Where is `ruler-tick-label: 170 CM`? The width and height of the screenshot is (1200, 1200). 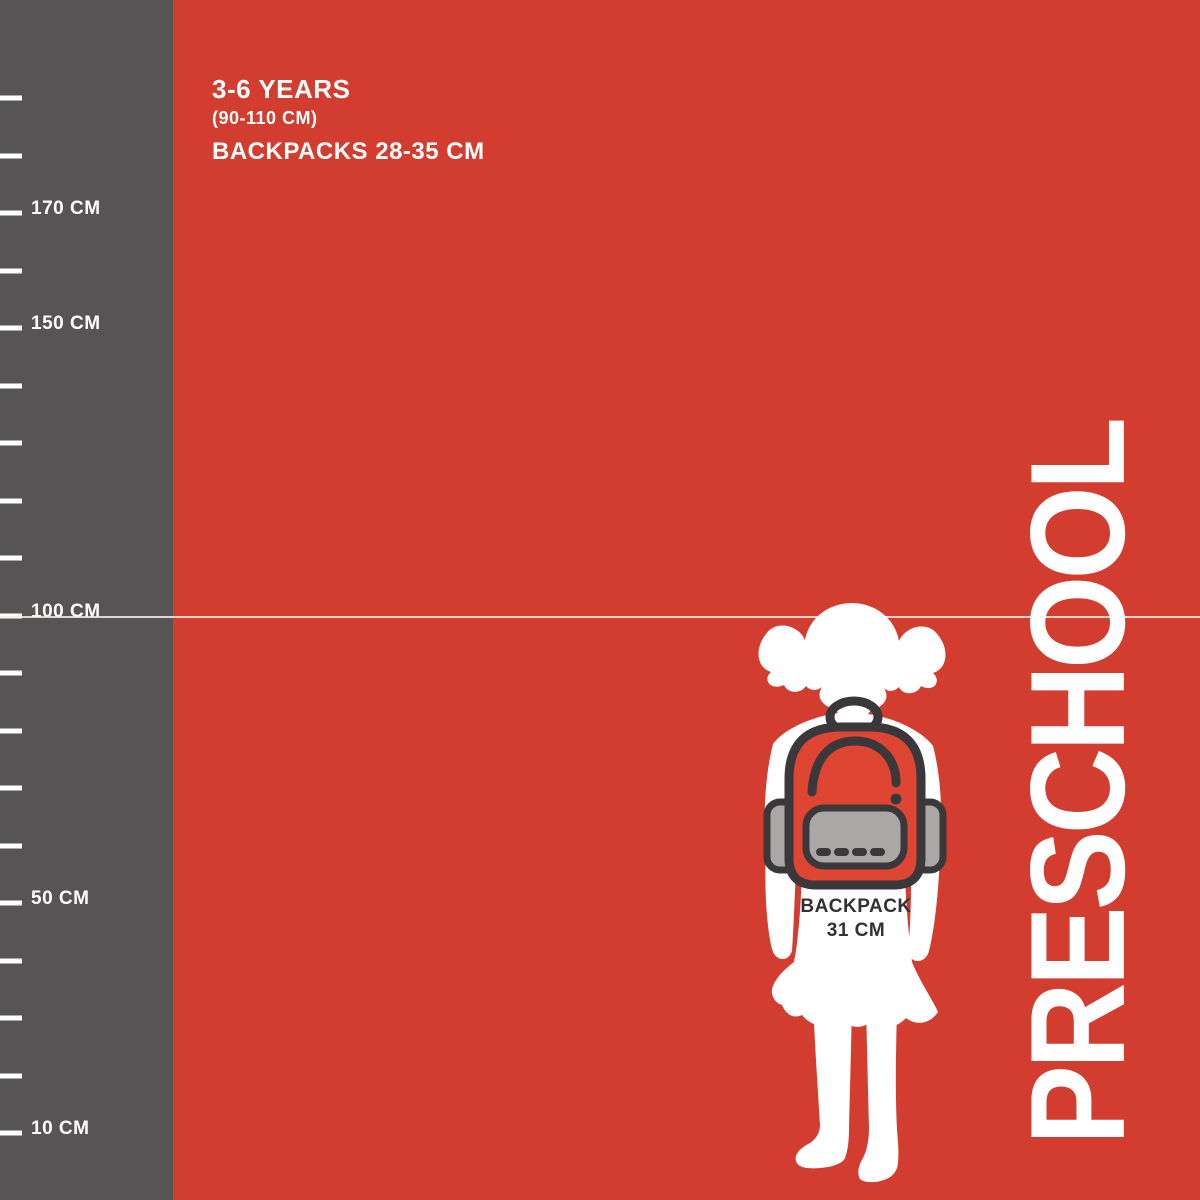 ruler-tick-label: 170 CM is located at coordinates (66, 208).